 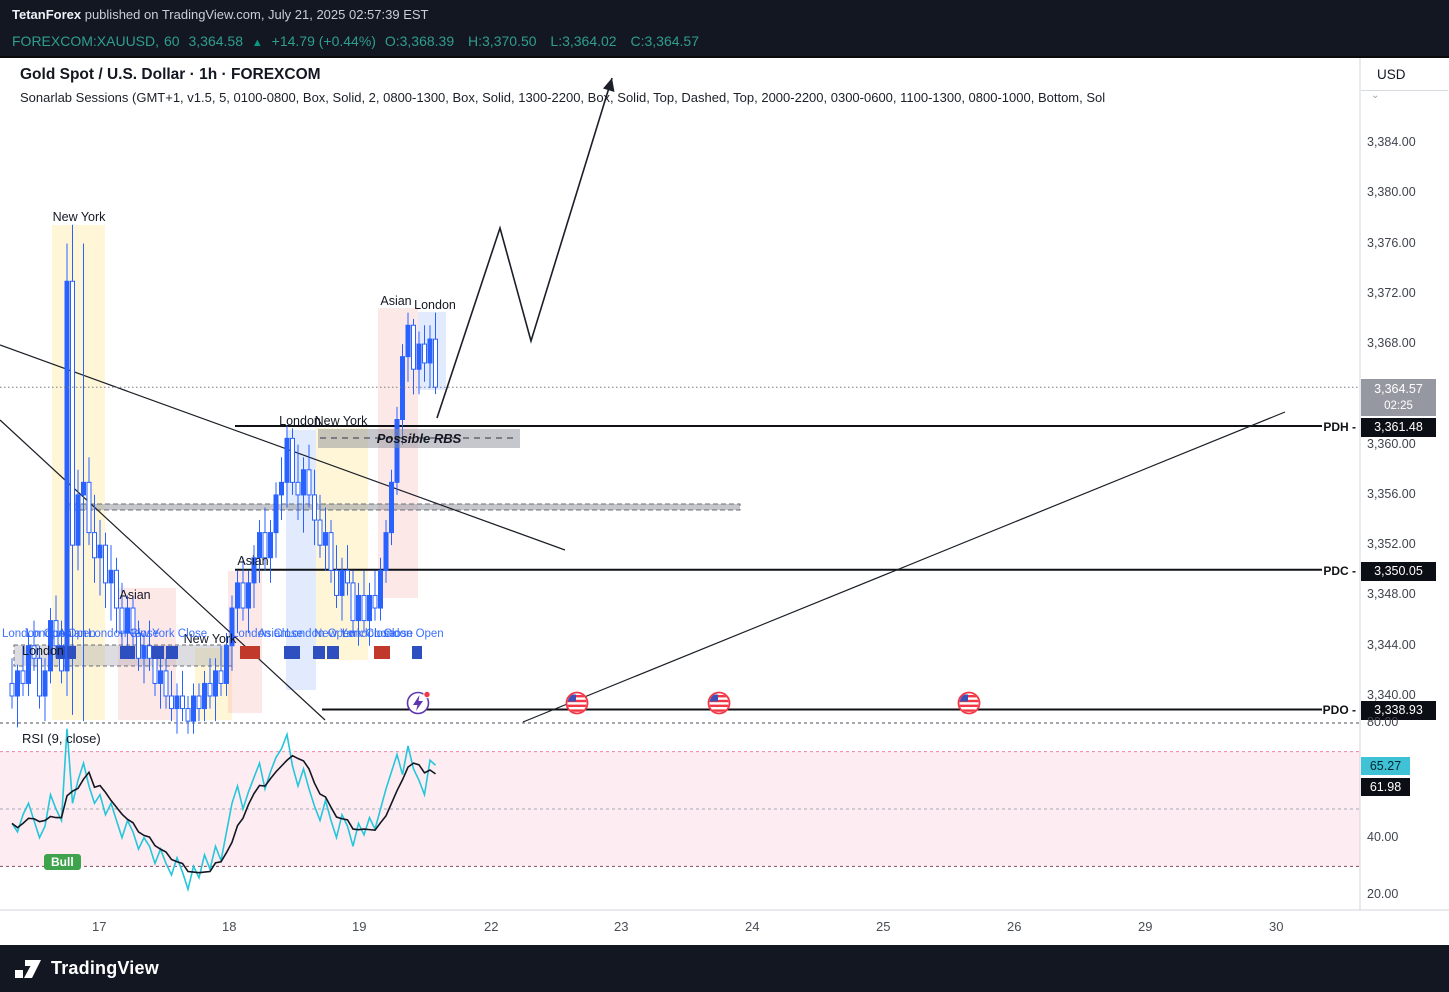 I want to click on close-value: C:3,364.57, so click(x=664, y=41).